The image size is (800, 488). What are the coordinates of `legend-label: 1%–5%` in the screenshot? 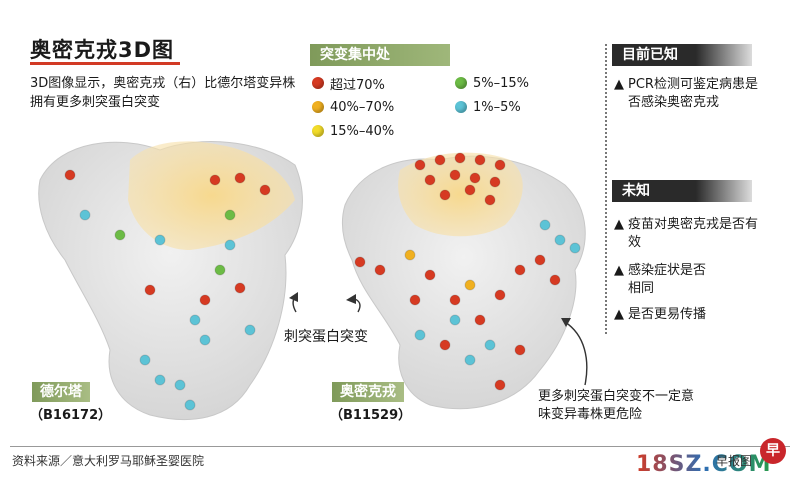 It's located at (497, 107).